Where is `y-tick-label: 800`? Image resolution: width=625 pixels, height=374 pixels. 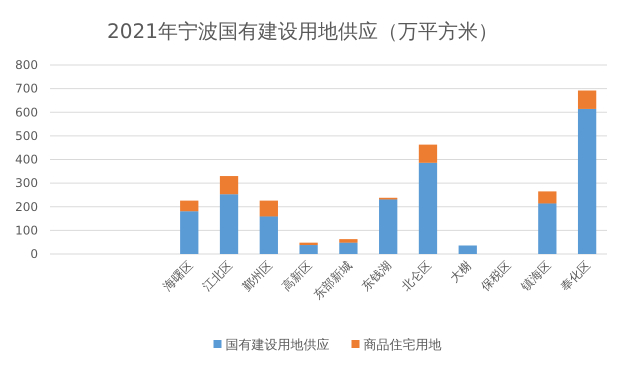 y-tick-label: 800 is located at coordinates (26, 65).